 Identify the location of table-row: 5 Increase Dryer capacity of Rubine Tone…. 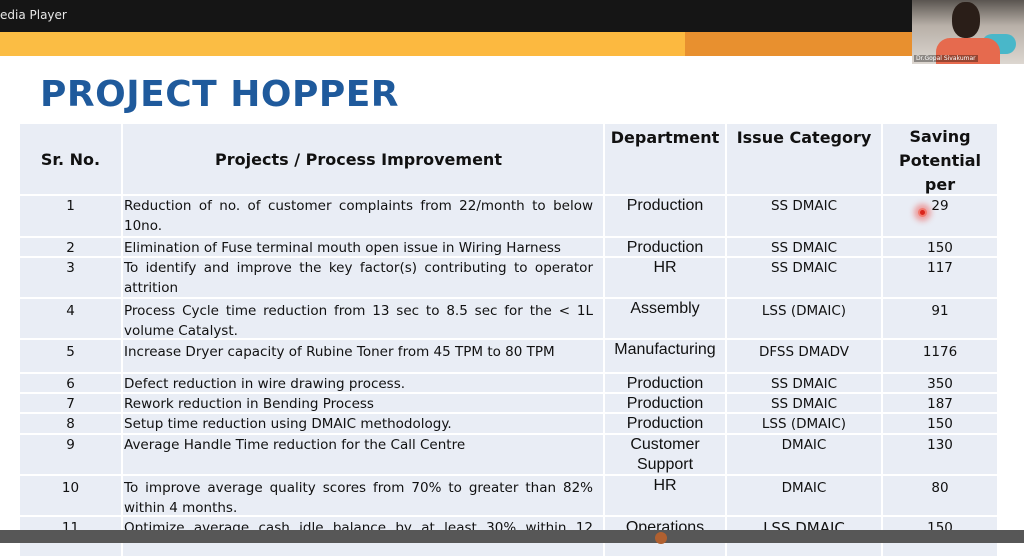
(508, 357).